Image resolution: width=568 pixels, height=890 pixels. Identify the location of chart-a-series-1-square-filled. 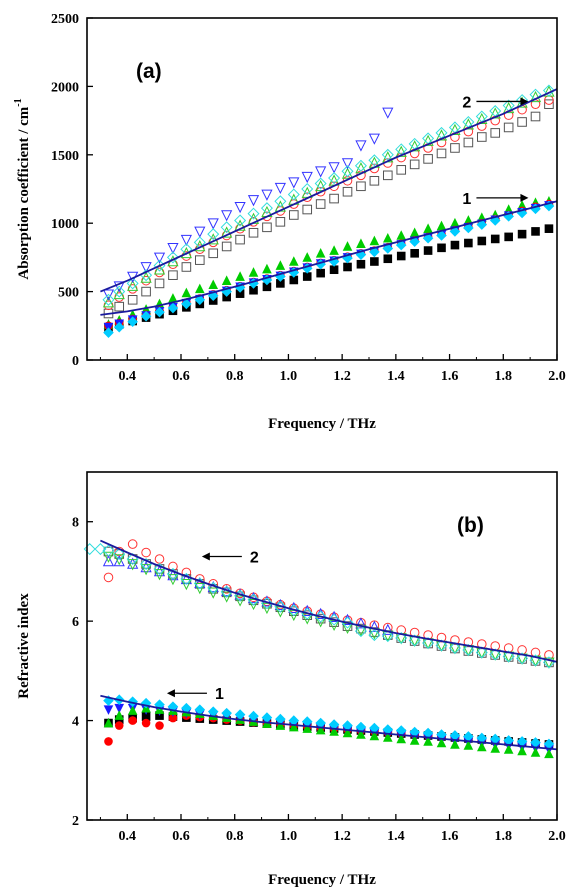
(329, 278).